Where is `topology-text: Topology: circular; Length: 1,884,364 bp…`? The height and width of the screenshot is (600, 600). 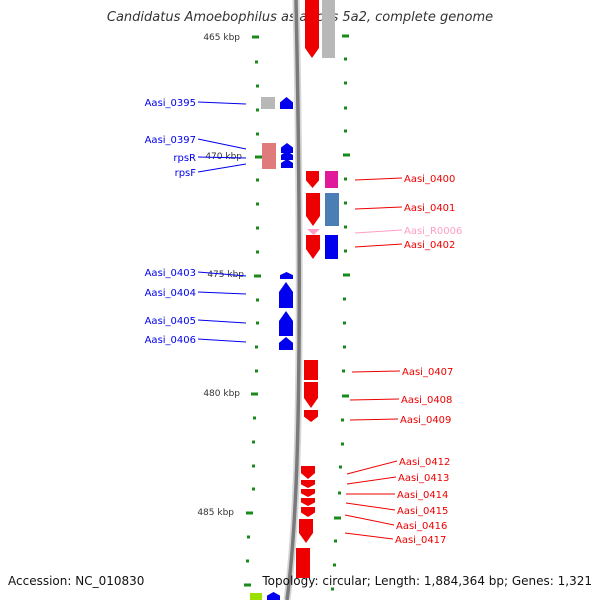
topology-text: Topology: circular; Length: 1,884,364 bp… is located at coordinates (427, 581).